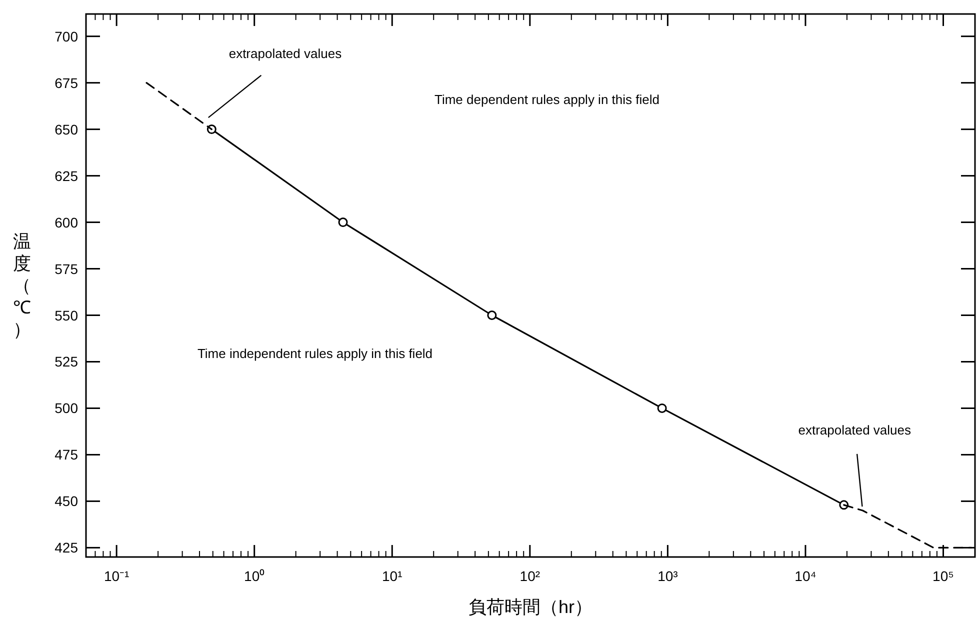  I want to click on x-tick-label: 10⁻¹, so click(117, 576).